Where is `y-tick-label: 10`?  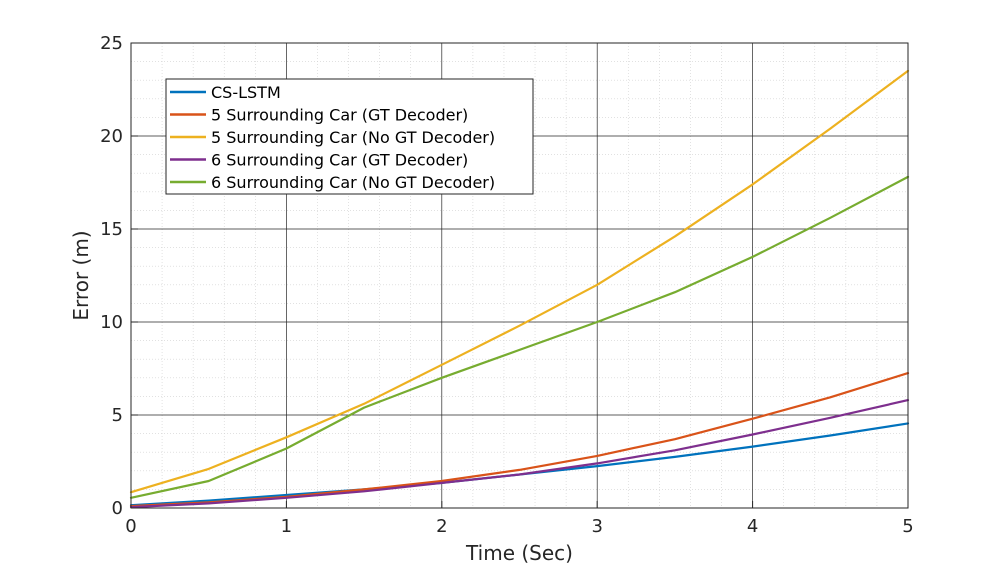
y-tick-label: 10 is located at coordinates (111, 322).